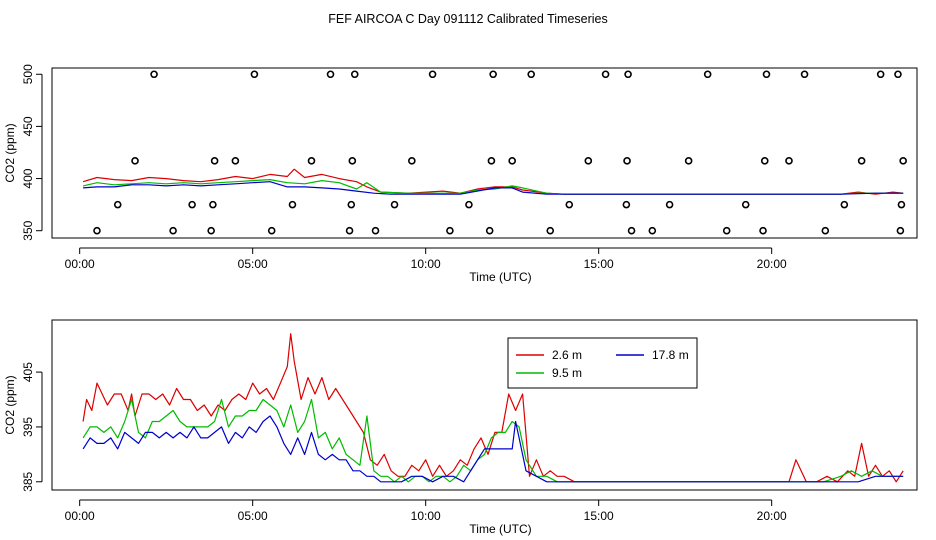 The height and width of the screenshot is (540, 936). Describe the element at coordinates (670, 355) in the screenshot. I see `legend-label: 17.8 m` at that location.